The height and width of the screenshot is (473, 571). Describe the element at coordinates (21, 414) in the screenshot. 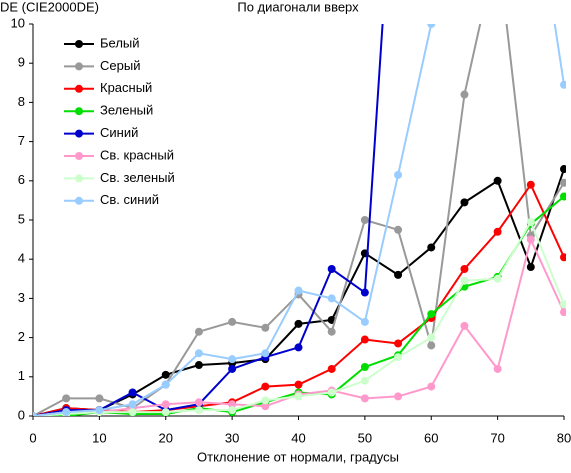

I see `y-tick-label: 0` at that location.